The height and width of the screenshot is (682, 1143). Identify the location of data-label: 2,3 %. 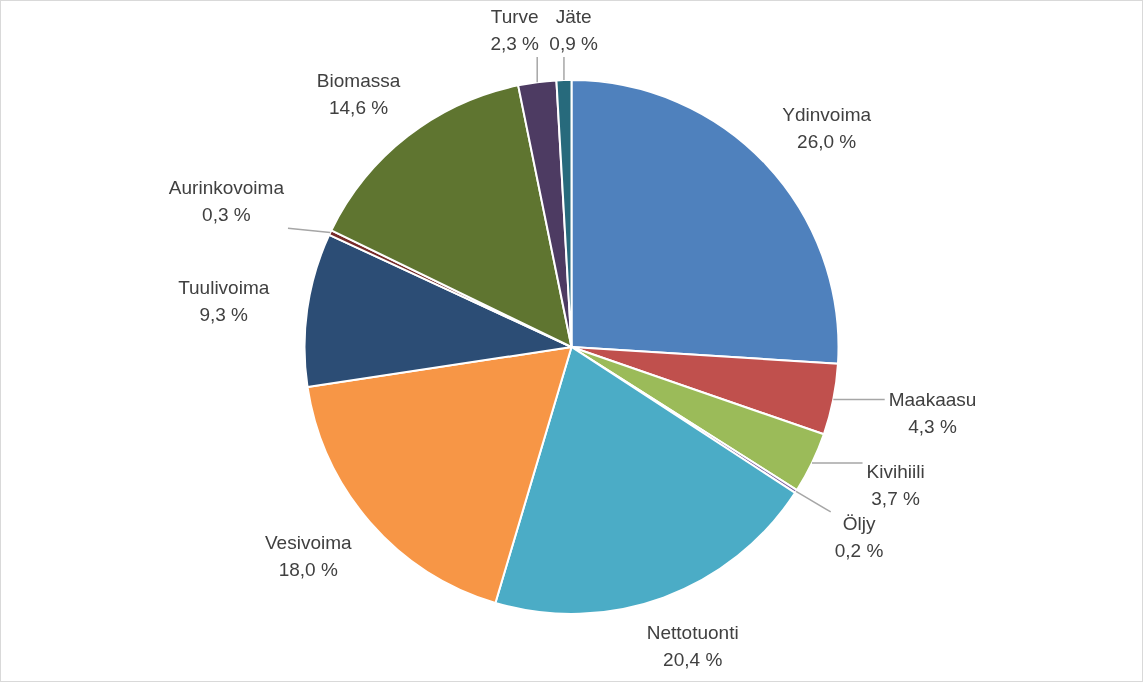
(515, 44).